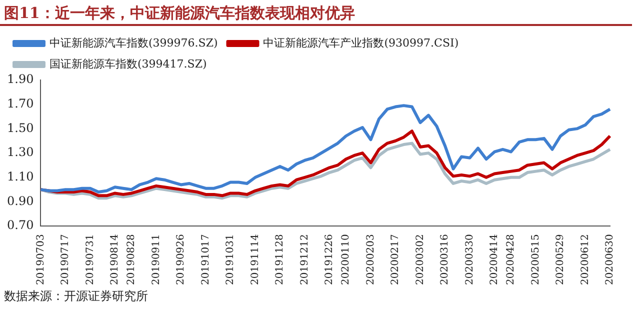 This screenshot has width=640, height=318. What do you see at coordinates (230, 260) in the screenshot?
I see `x-tick-label: 20191031` at bounding box center [230, 260].